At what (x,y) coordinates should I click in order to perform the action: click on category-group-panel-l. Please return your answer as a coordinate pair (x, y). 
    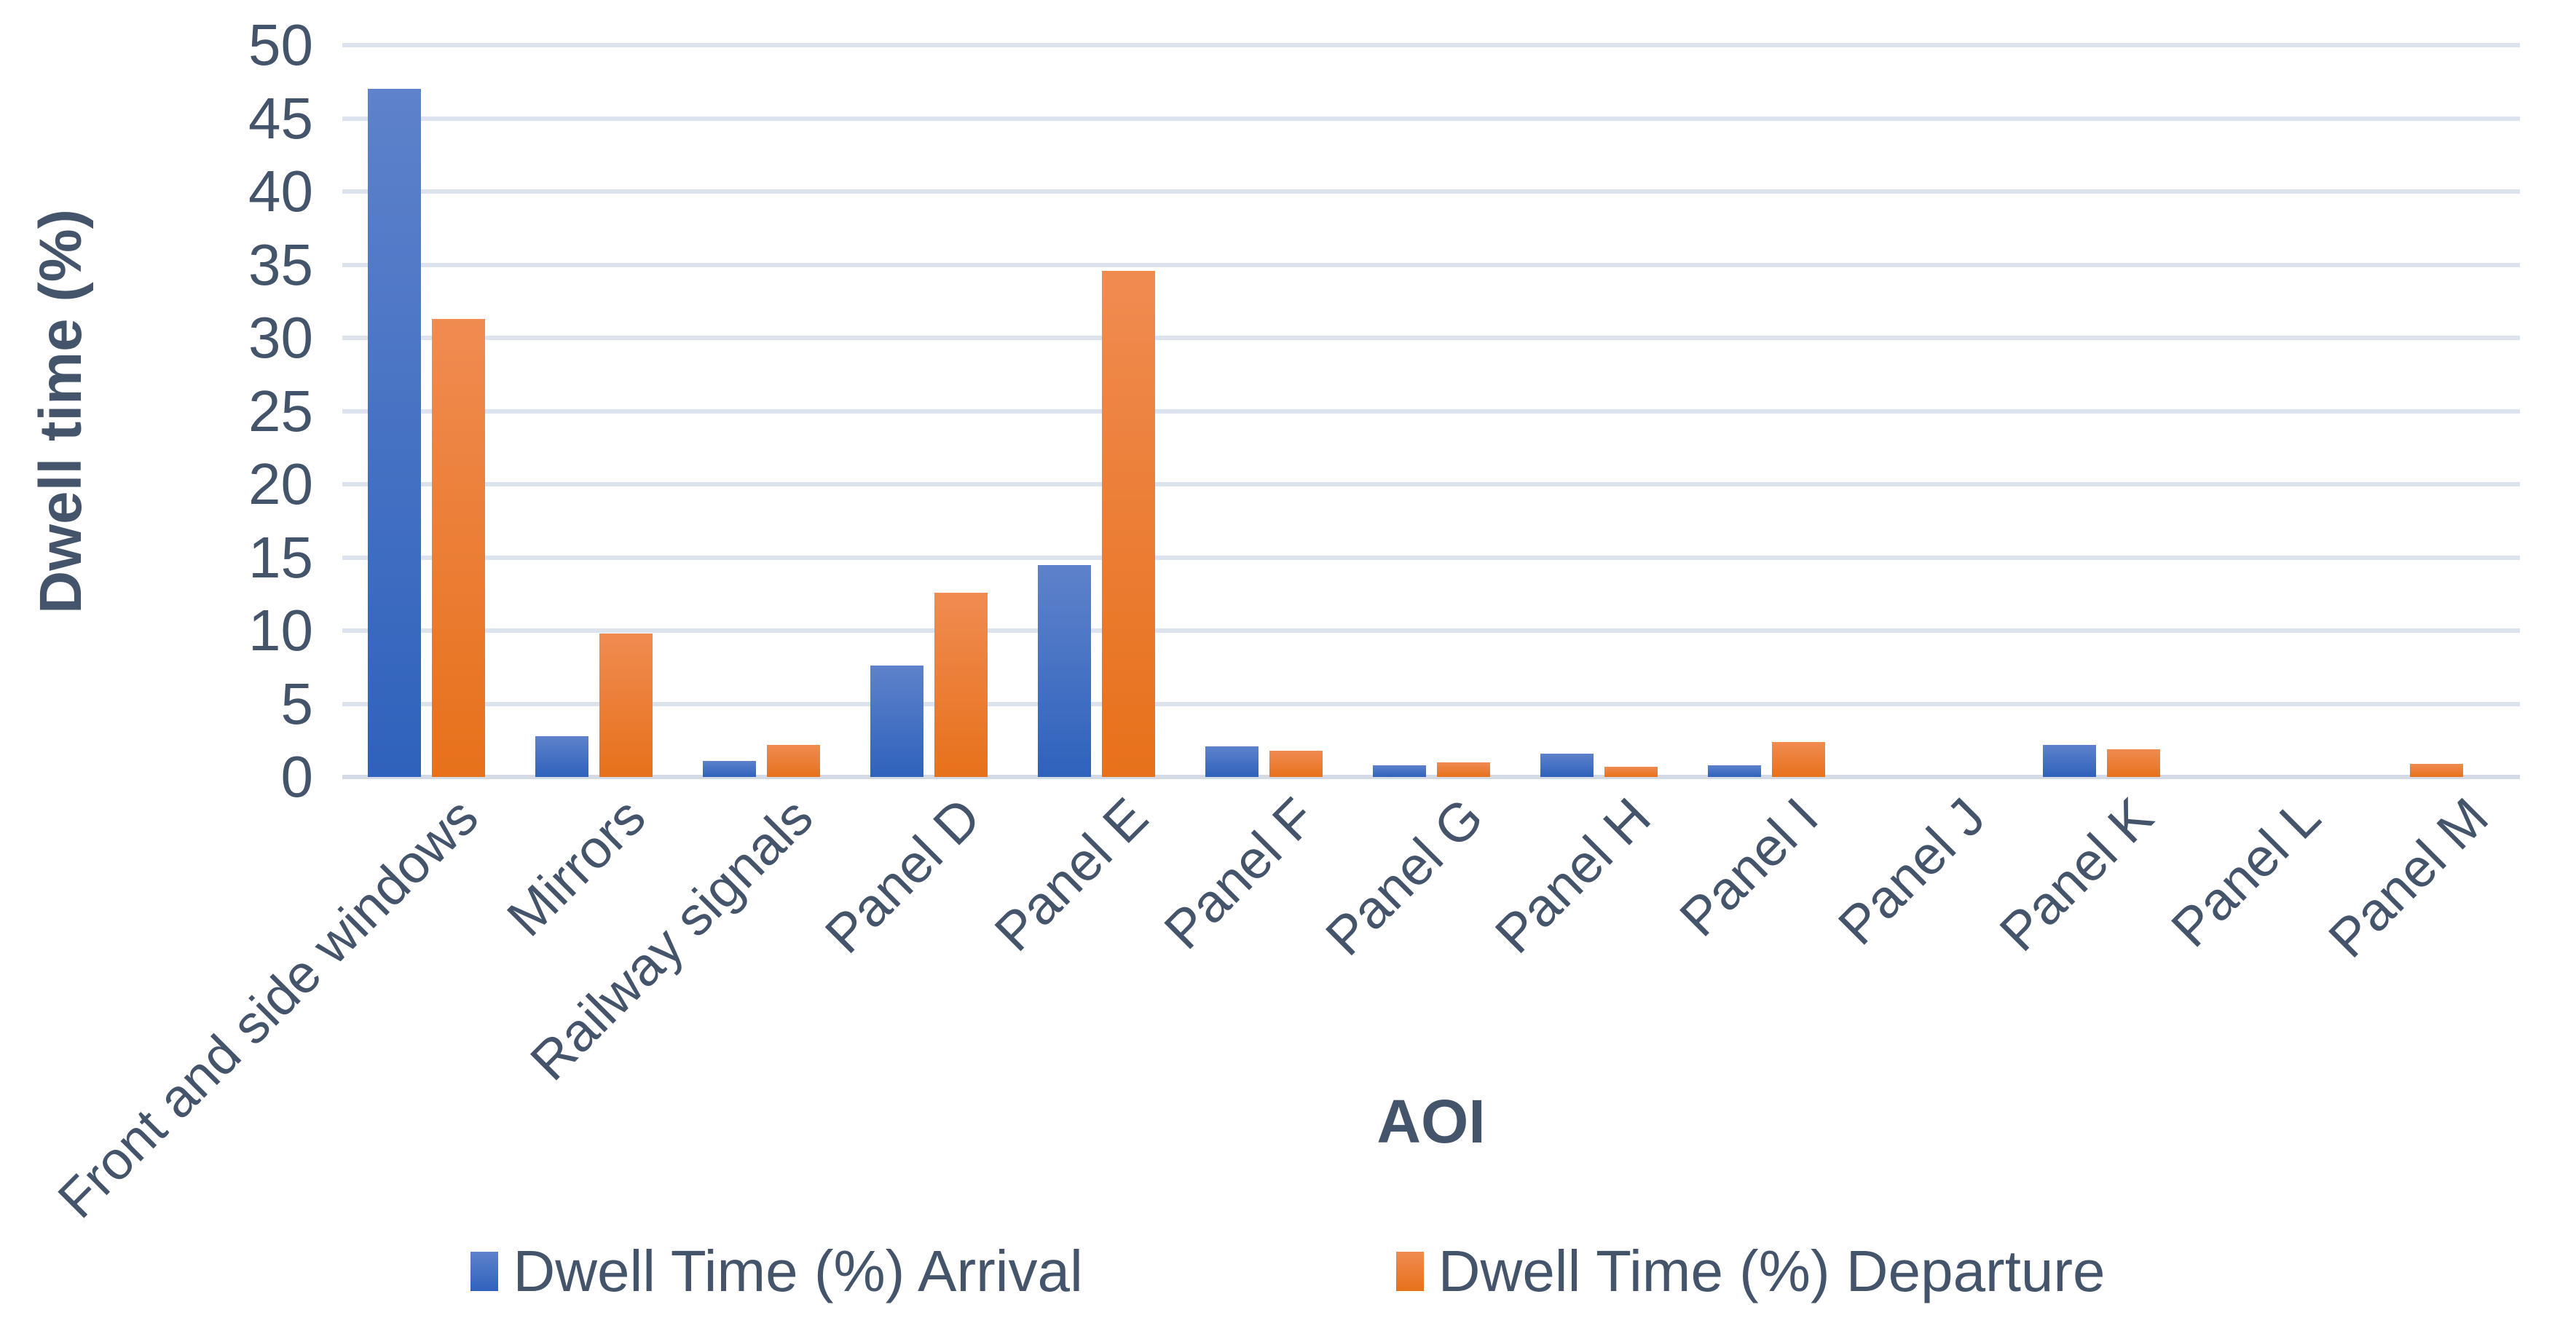
    Looking at the image, I should click on (2268, 411).